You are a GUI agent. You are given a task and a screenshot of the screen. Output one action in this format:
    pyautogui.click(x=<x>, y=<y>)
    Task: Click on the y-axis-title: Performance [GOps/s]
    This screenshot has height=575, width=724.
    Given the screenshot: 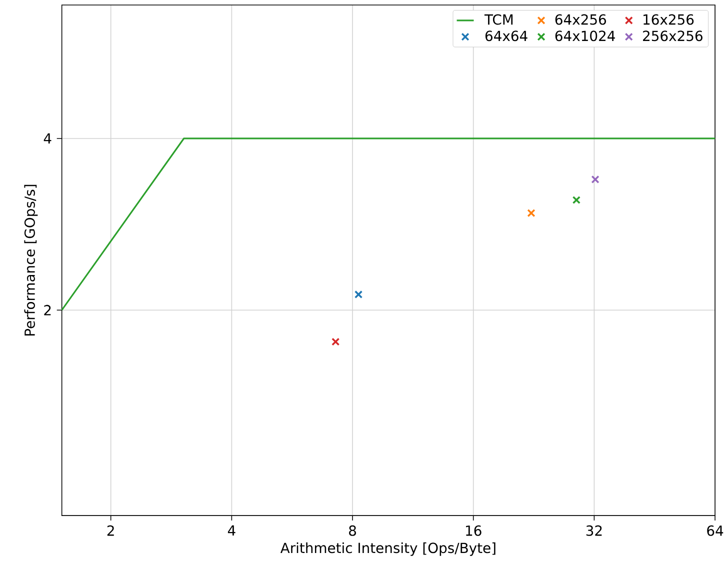 What is the action you would take?
    pyautogui.click(x=31, y=260)
    